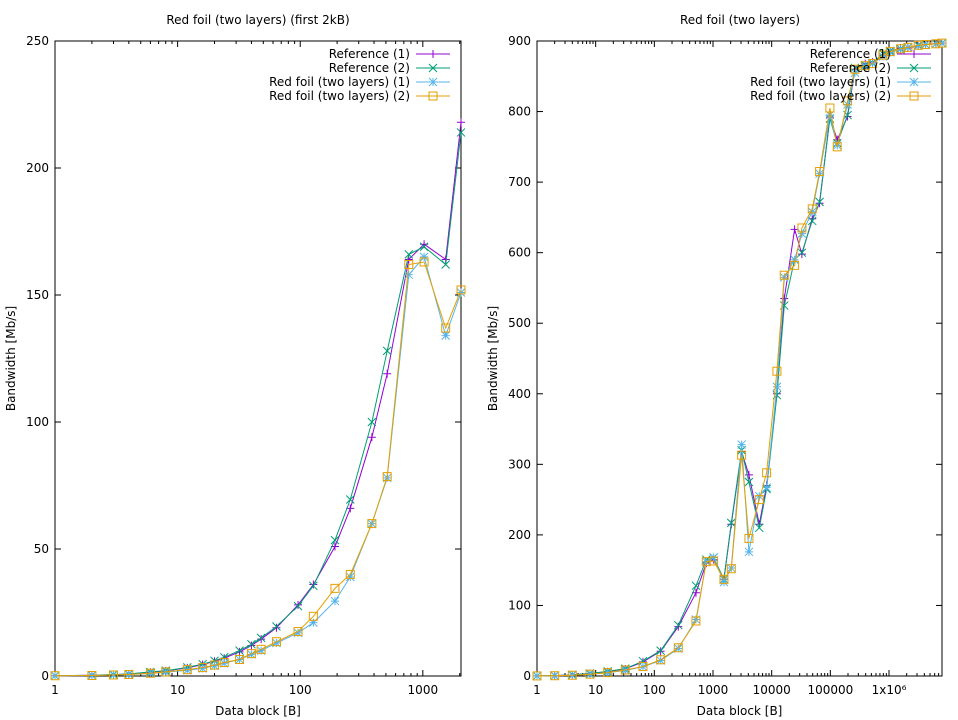  I want to click on y-tick-label: 150, so click(37, 295).